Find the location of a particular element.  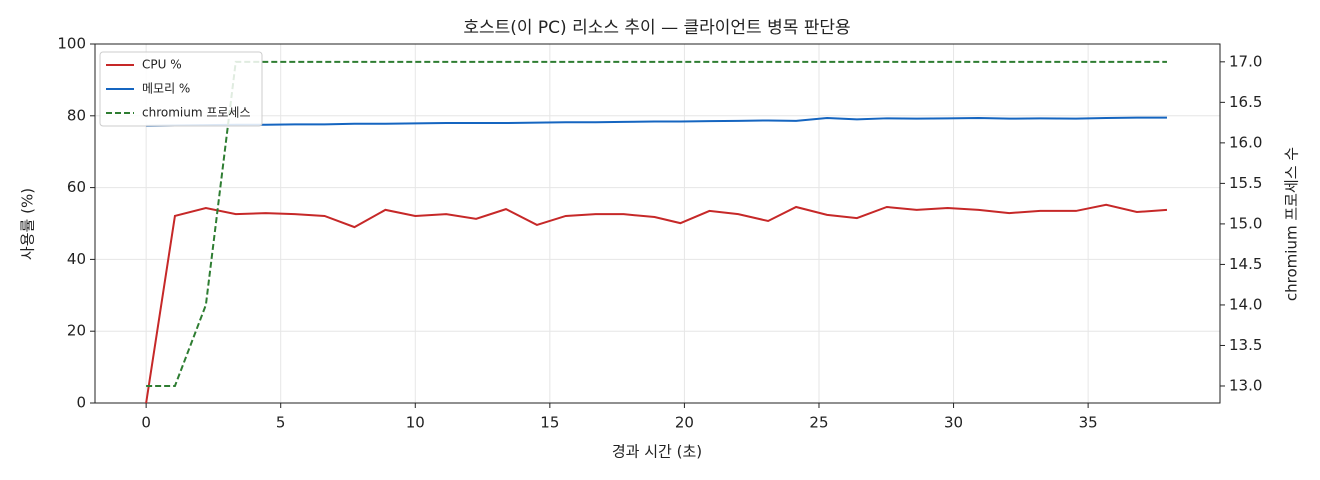

y2-tick-label: 15.5 is located at coordinates (1245, 183).